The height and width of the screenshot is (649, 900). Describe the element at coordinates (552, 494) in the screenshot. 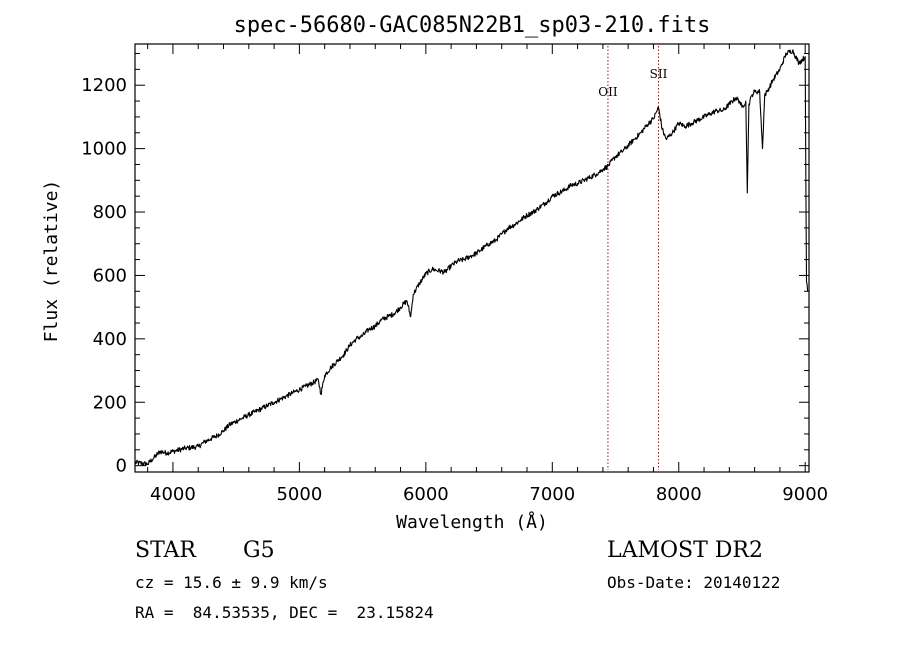

I see `x-tick-label: 7000` at that location.